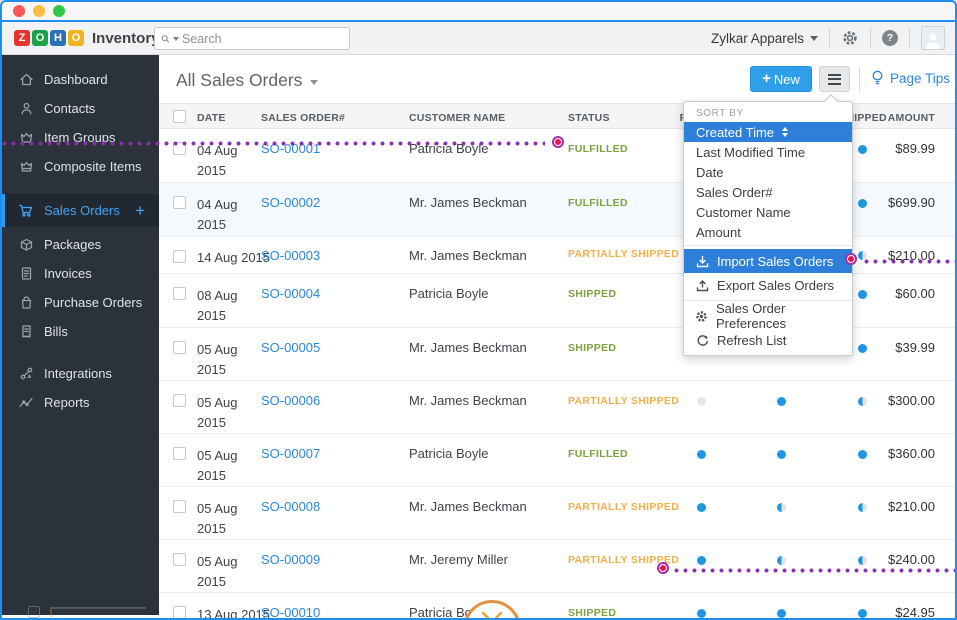  Describe the element at coordinates (80, 210) in the screenshot. I see `sidebar-item-sales-orders: Sales Orders +` at that location.